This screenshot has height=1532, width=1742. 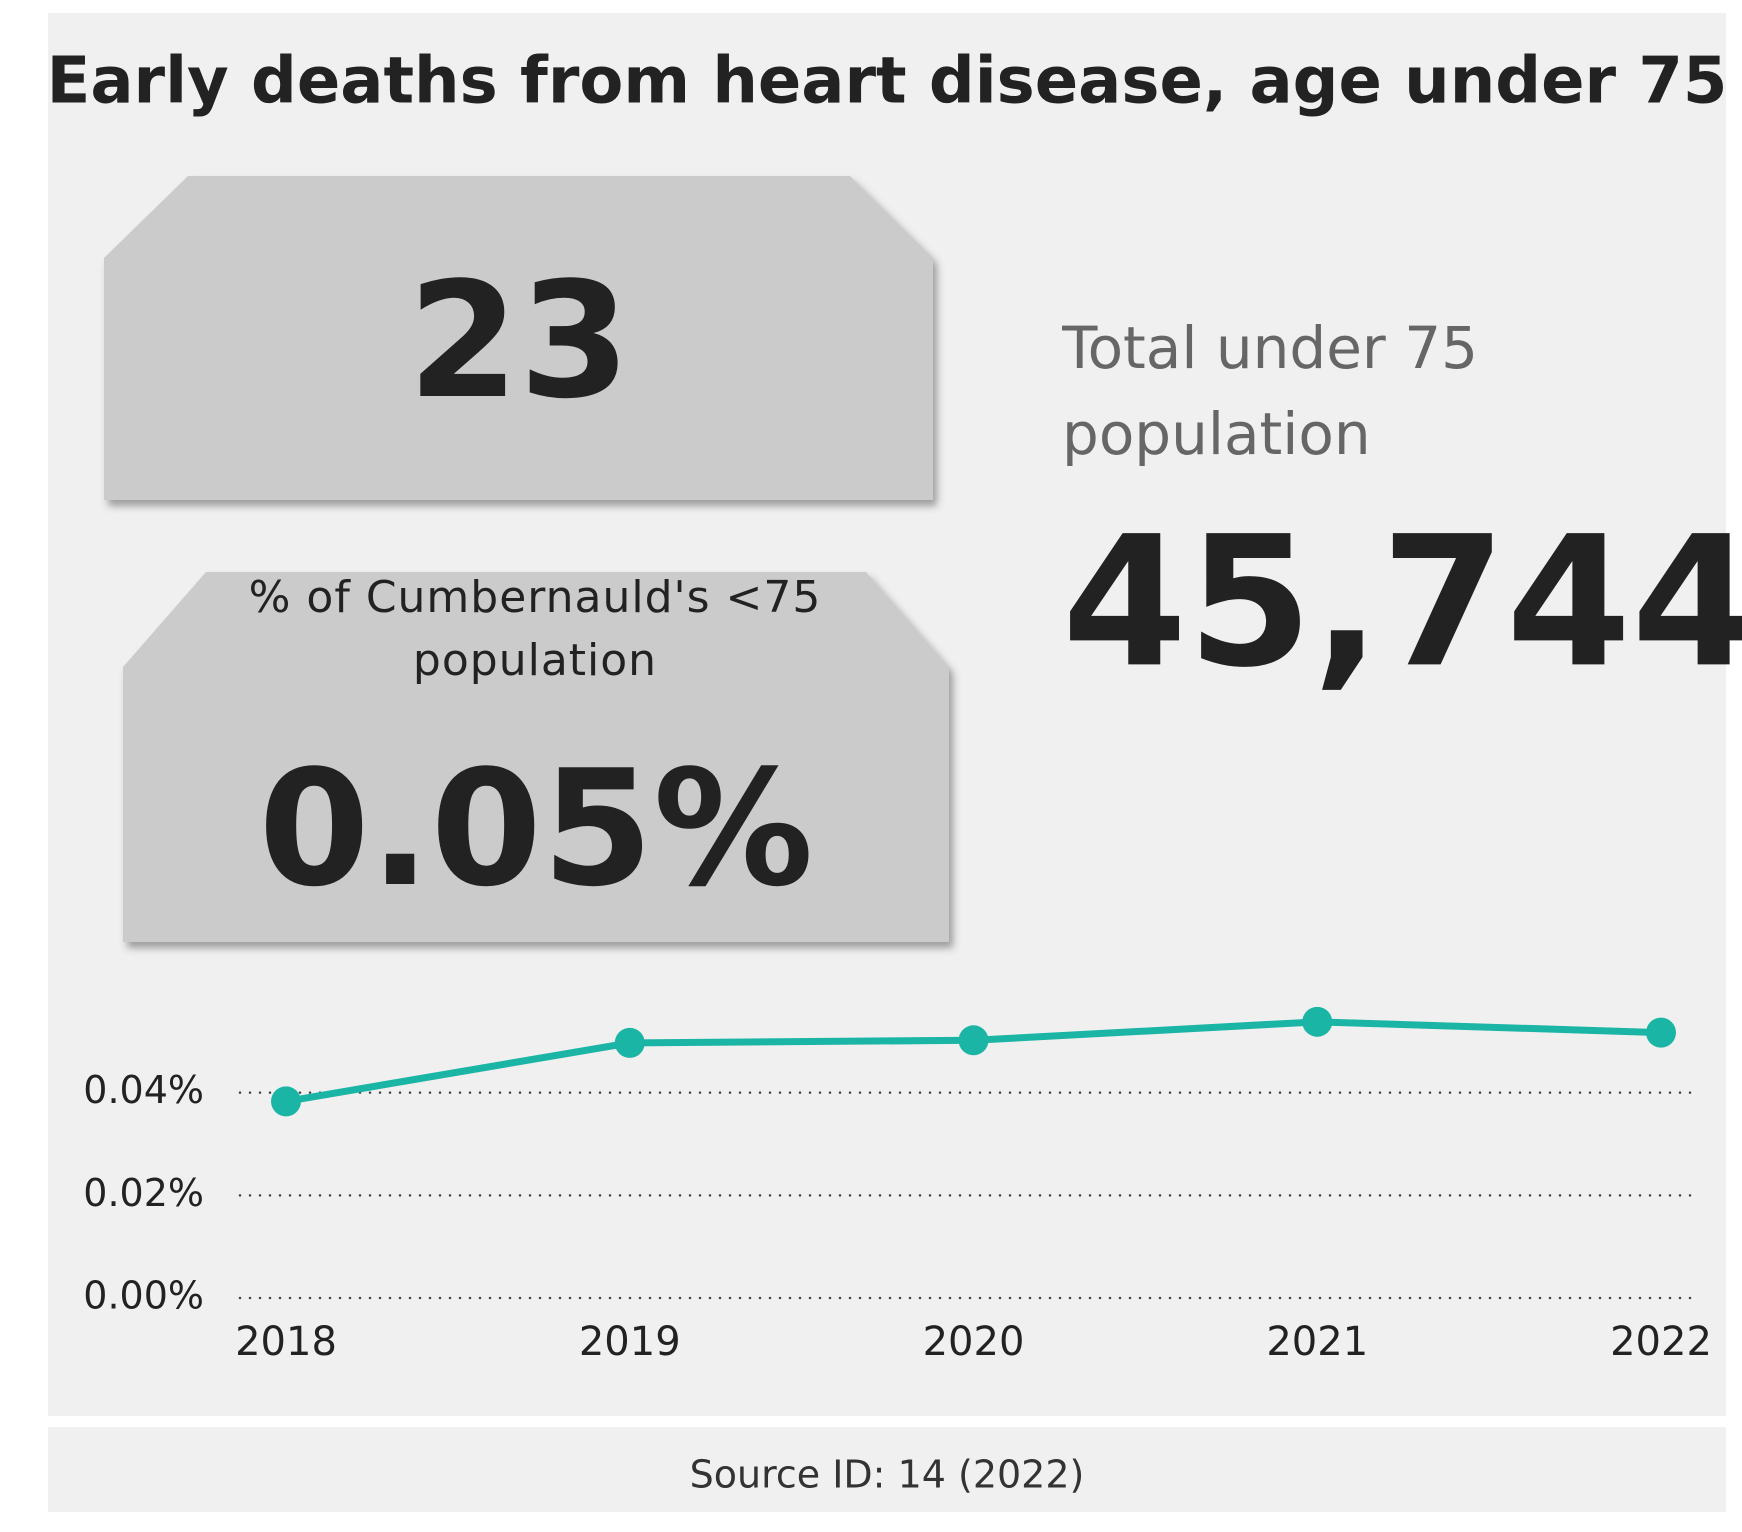 What do you see at coordinates (143, 1296) in the screenshot?
I see `y-tick-label: 0.00%` at bounding box center [143, 1296].